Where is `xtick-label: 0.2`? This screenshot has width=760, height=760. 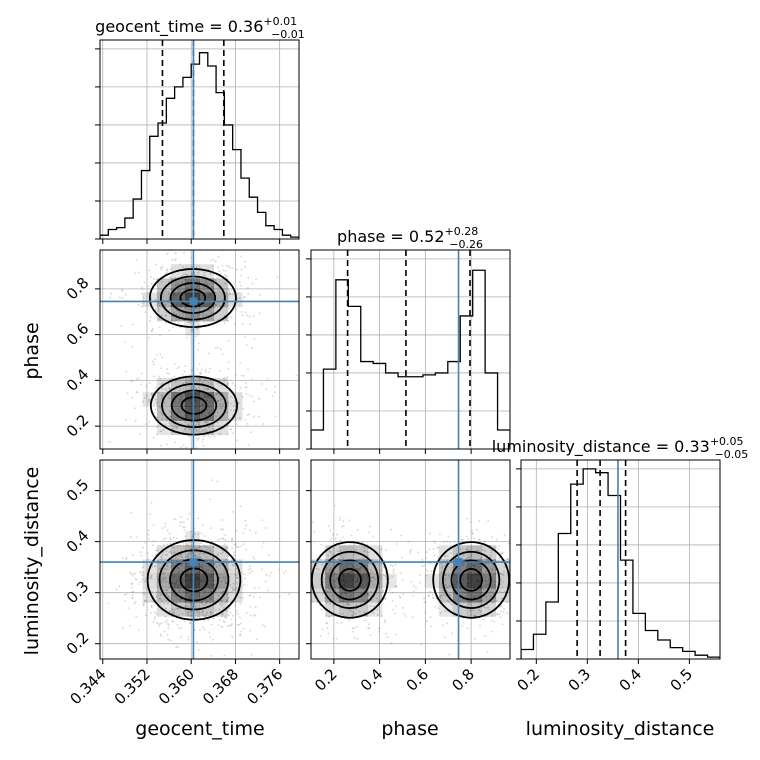
xtick-label: 0.2 is located at coordinates (326, 680).